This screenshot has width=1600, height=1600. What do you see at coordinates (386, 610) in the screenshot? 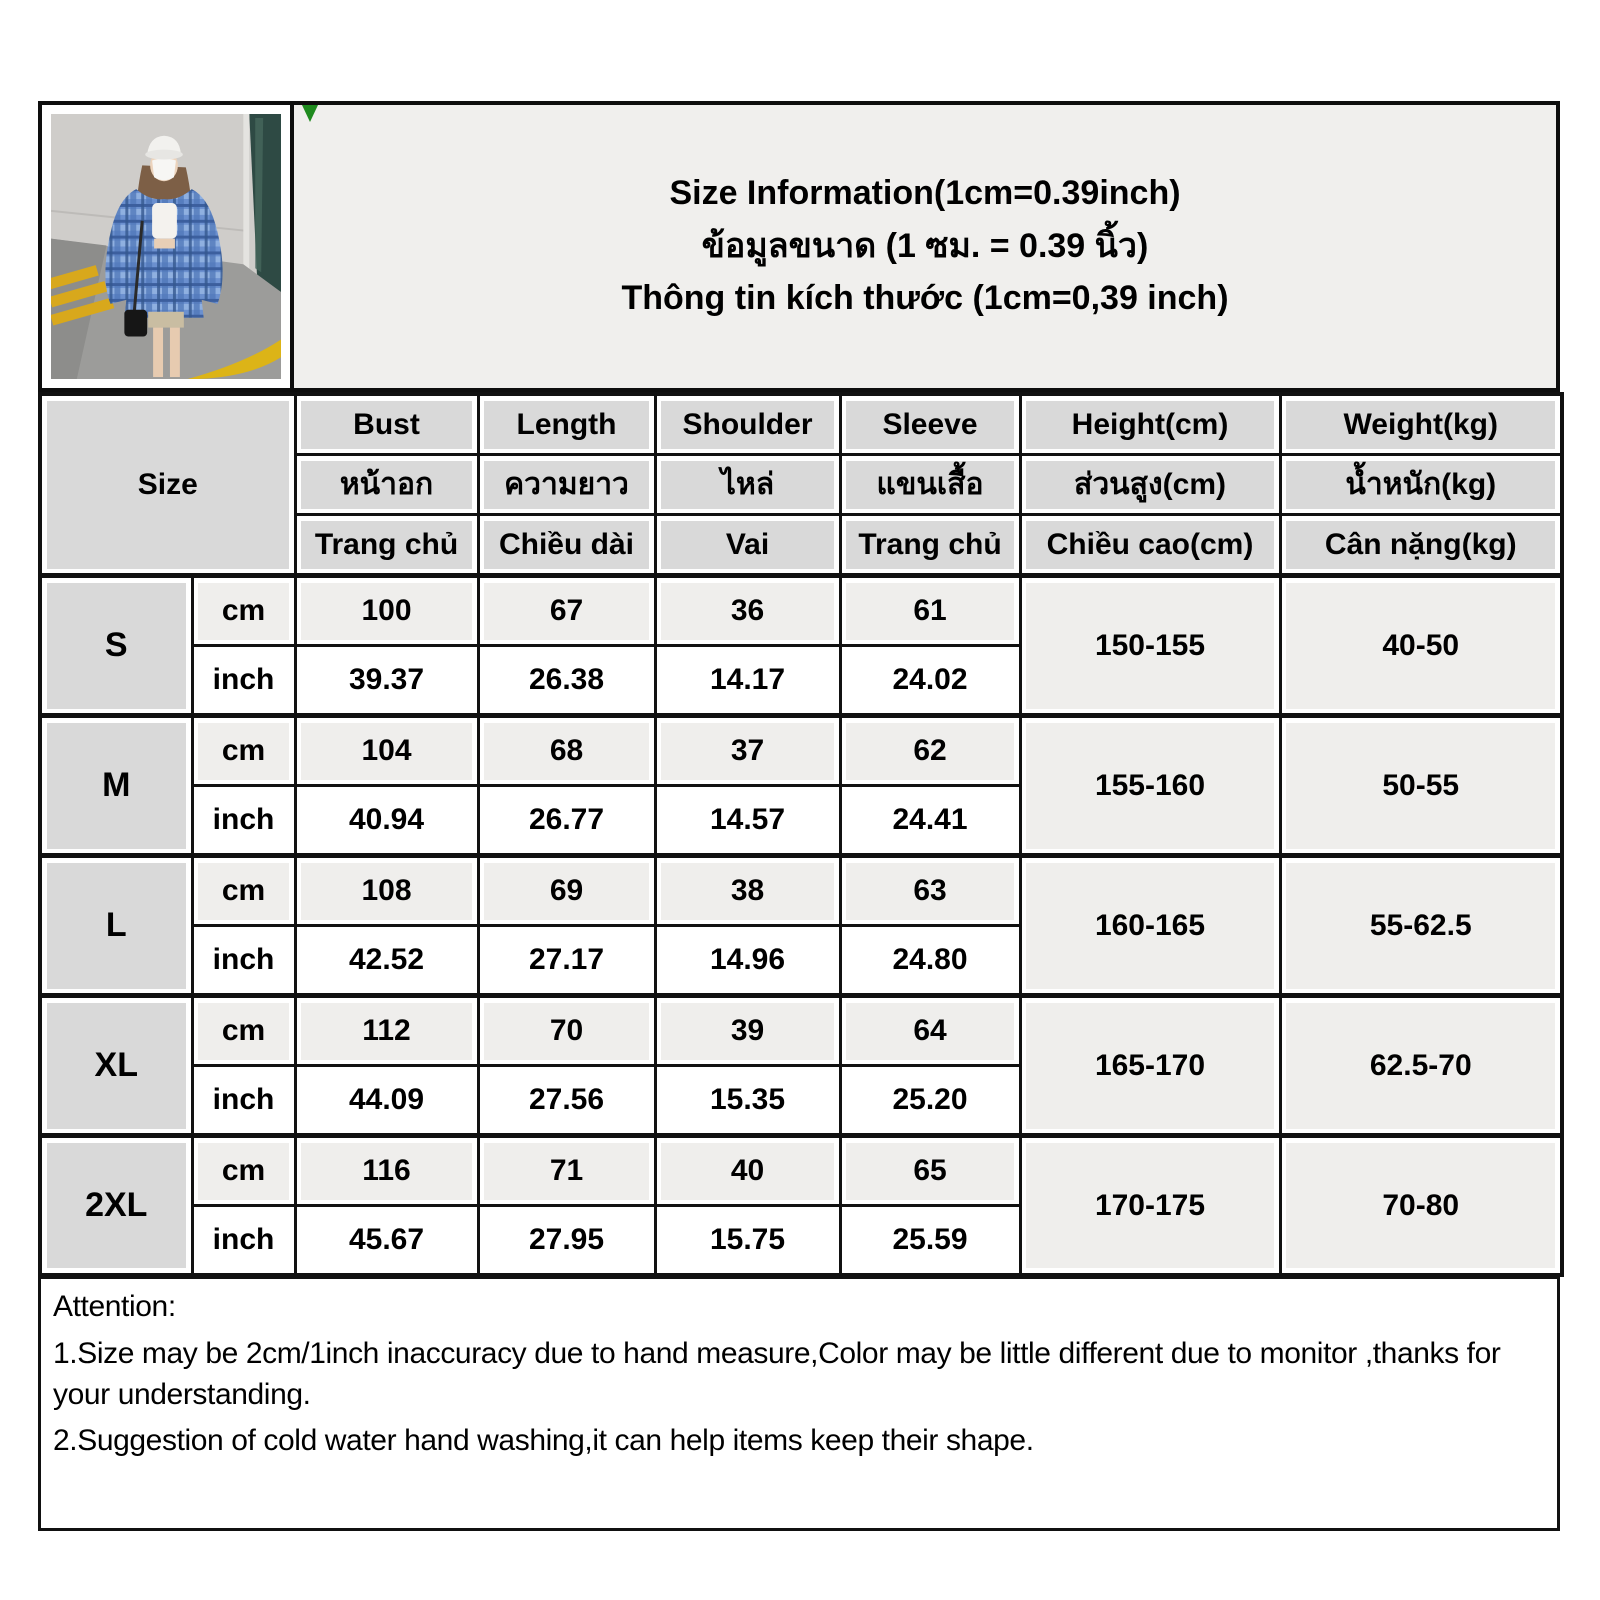
I see `measurement-value: 100` at bounding box center [386, 610].